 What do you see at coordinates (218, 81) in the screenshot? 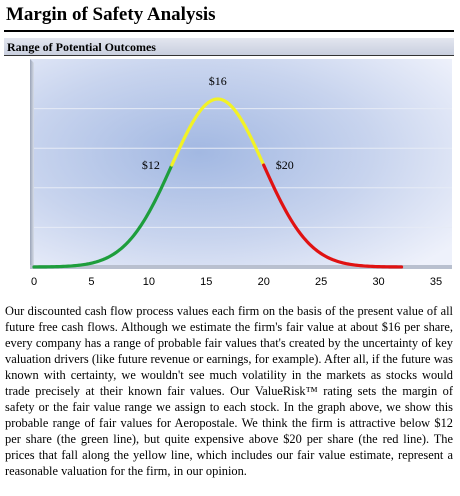
I see `annotation-label: $16` at bounding box center [218, 81].